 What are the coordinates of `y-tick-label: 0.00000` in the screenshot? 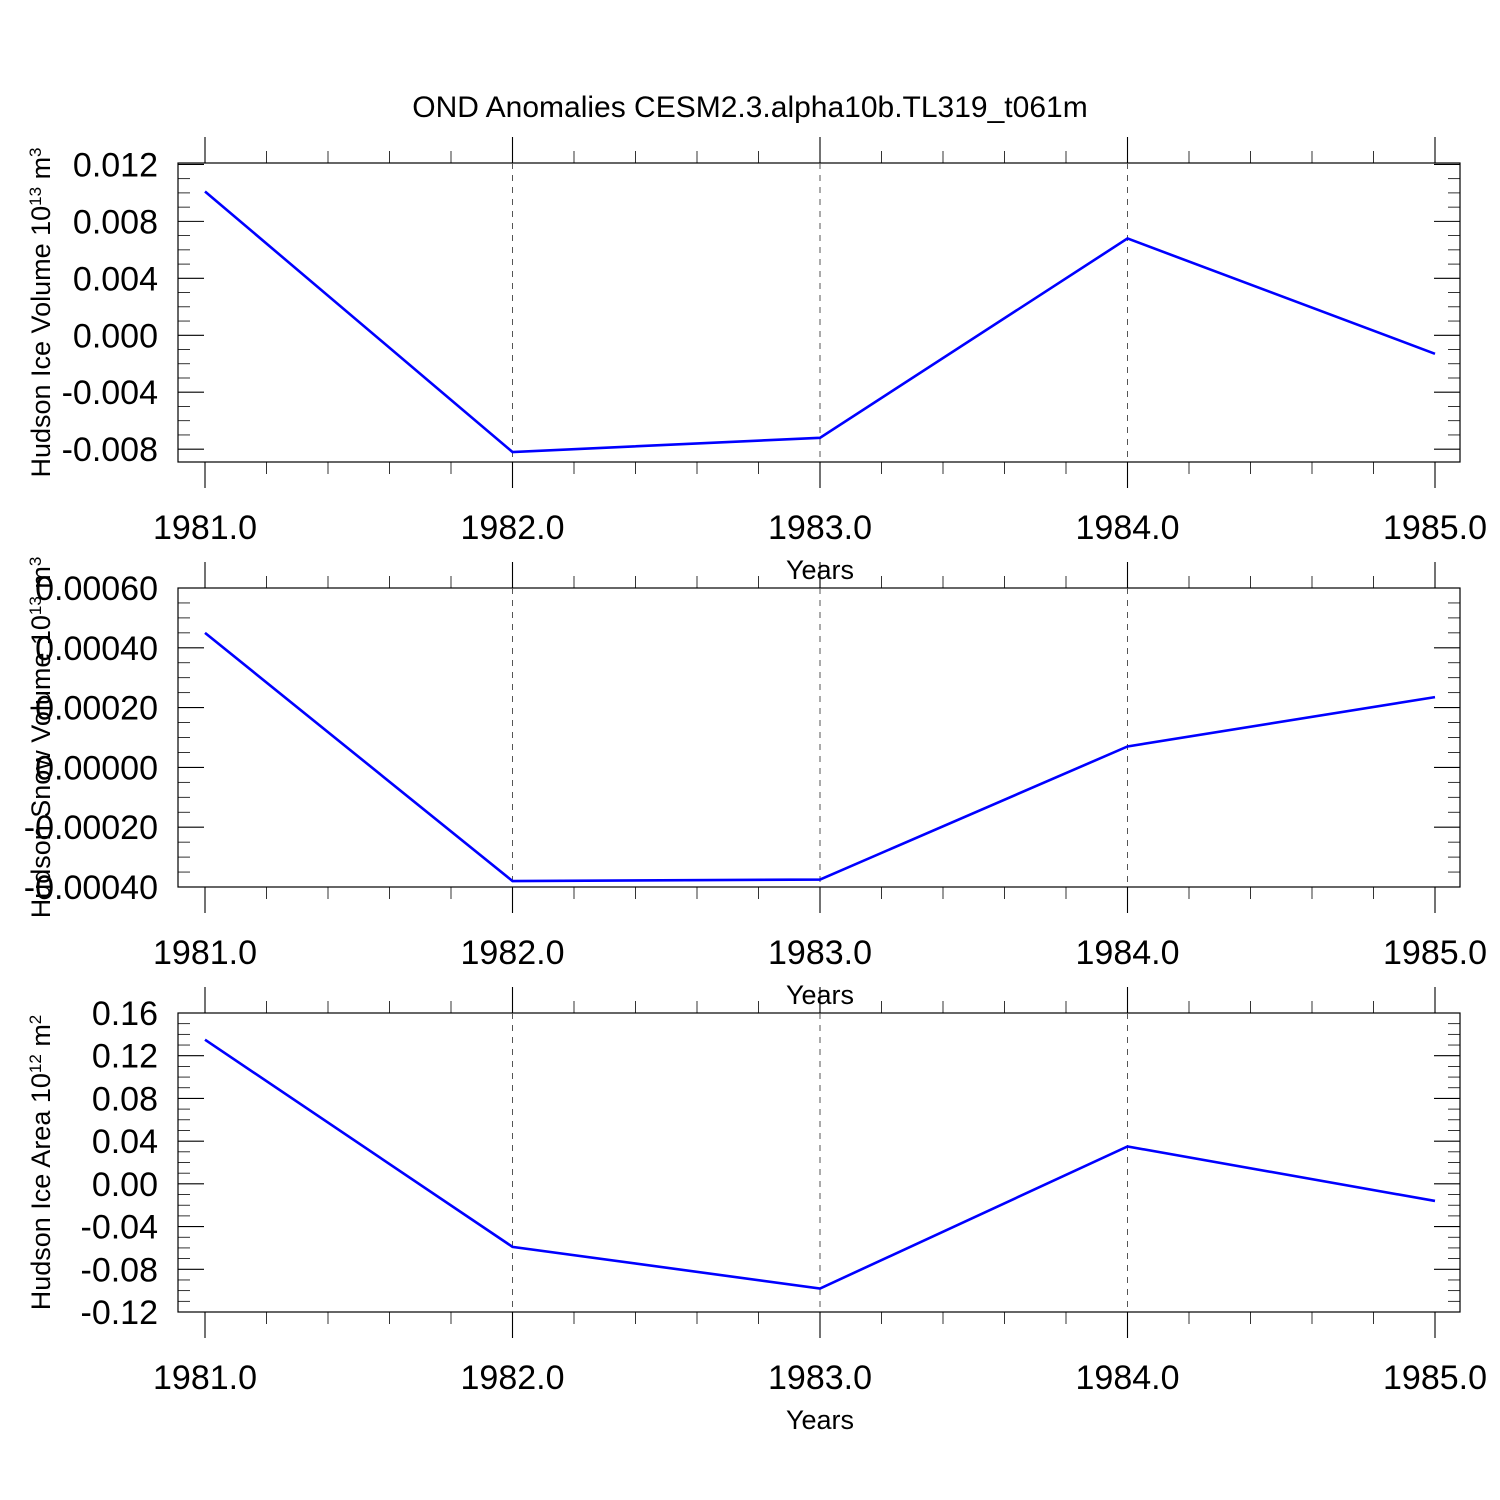 It's located at (96, 768).